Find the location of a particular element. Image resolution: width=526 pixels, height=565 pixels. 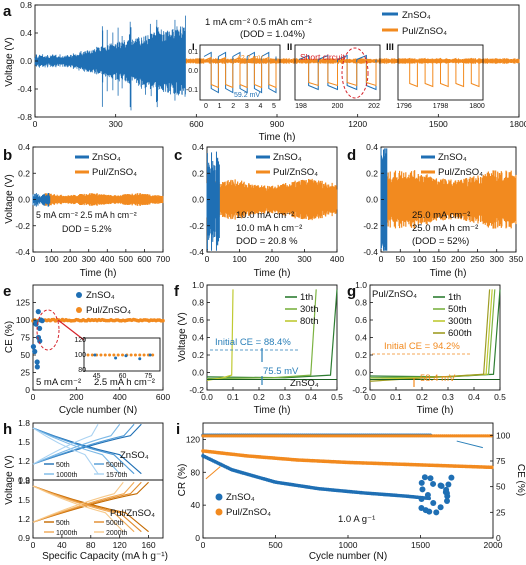

series-1th is located at coordinates (272, 334).